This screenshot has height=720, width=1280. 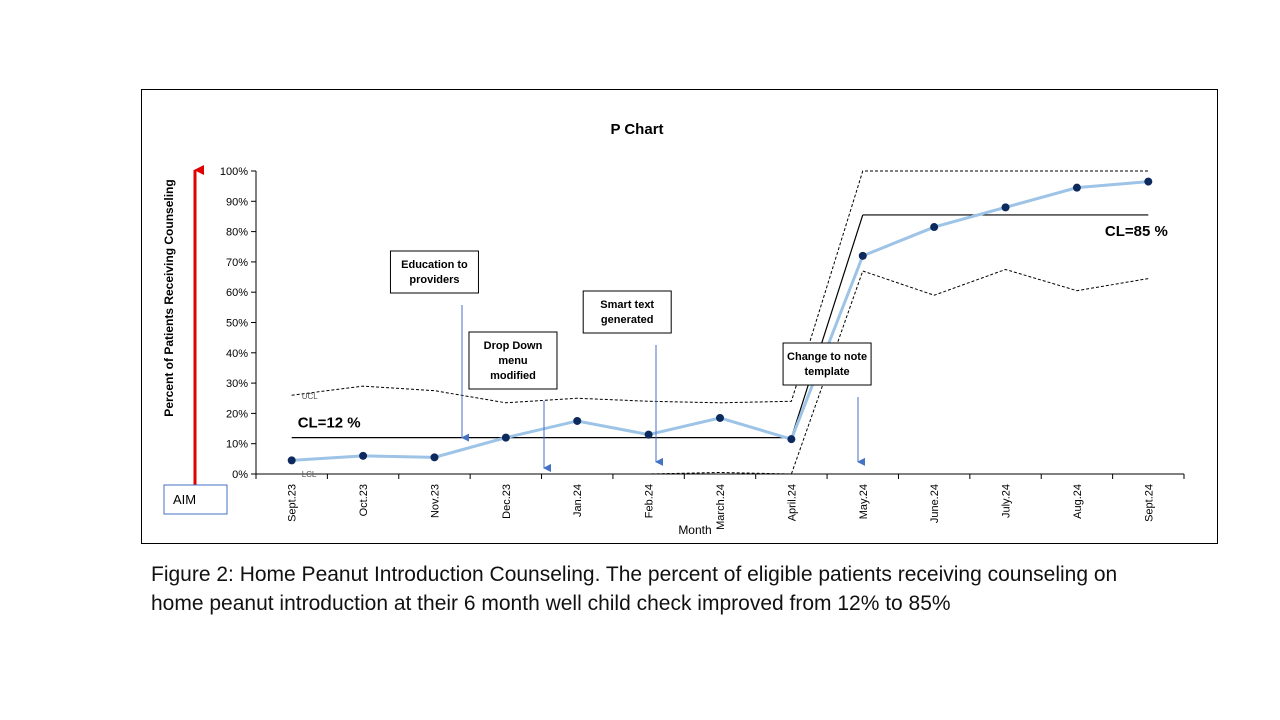 I want to click on y-tick-label: 50%, so click(x=237, y=324).